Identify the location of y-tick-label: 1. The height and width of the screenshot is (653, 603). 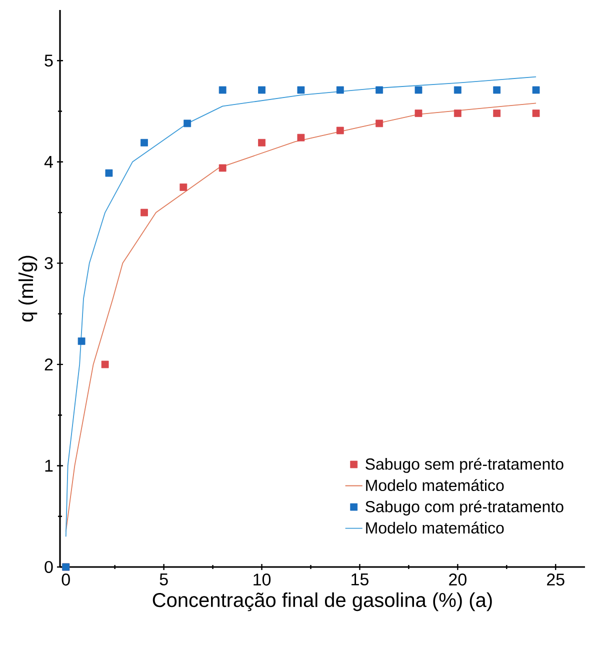
(49, 466).